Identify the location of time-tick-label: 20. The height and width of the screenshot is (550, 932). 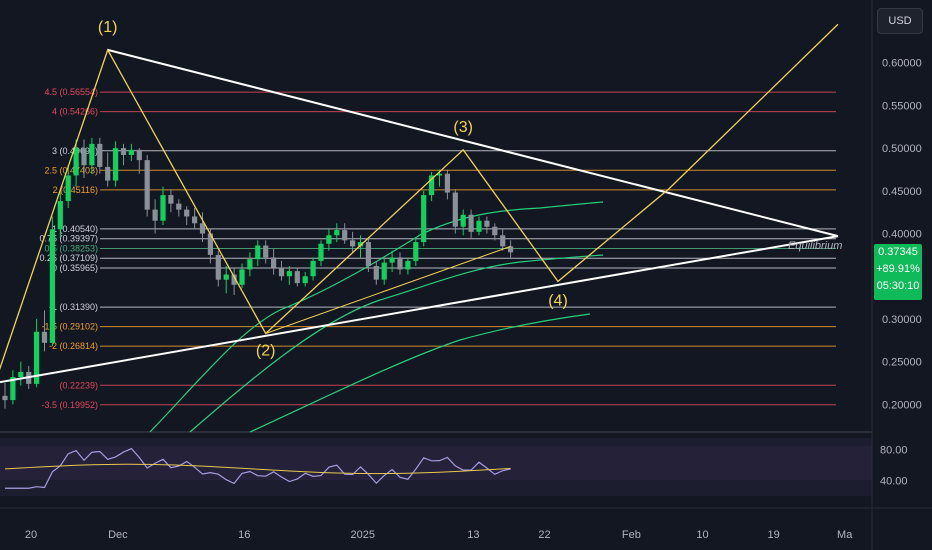
(31, 535).